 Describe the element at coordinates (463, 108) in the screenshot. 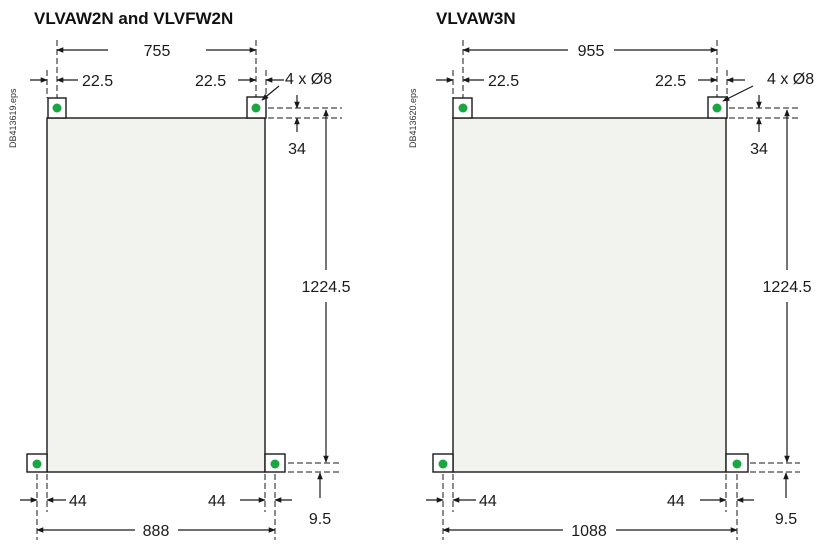

I see `right-hole-top-left` at that location.